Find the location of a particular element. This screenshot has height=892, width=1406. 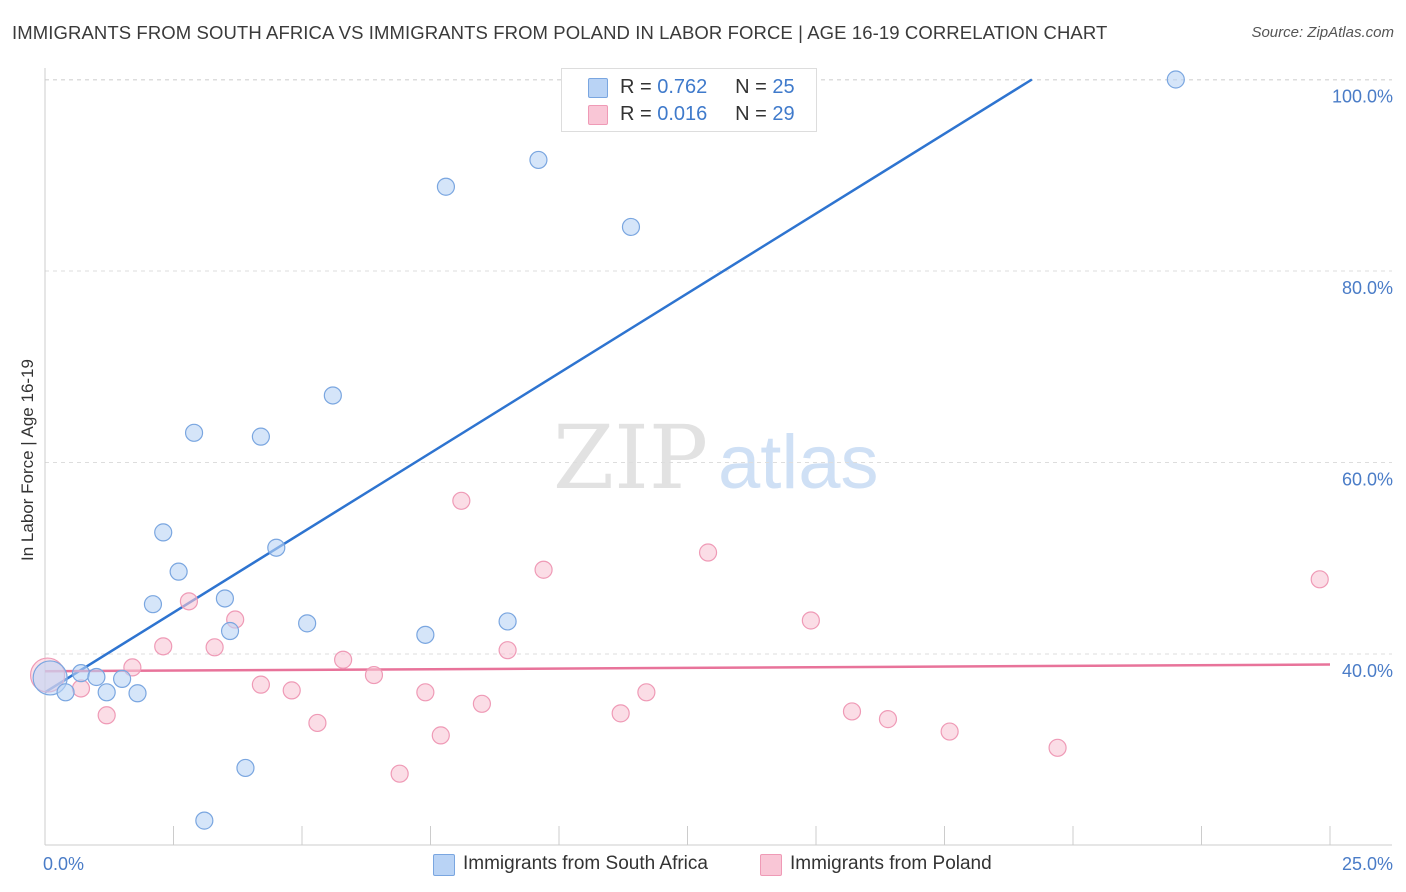

legend-n-label-1: N = is located at coordinates (751, 87).